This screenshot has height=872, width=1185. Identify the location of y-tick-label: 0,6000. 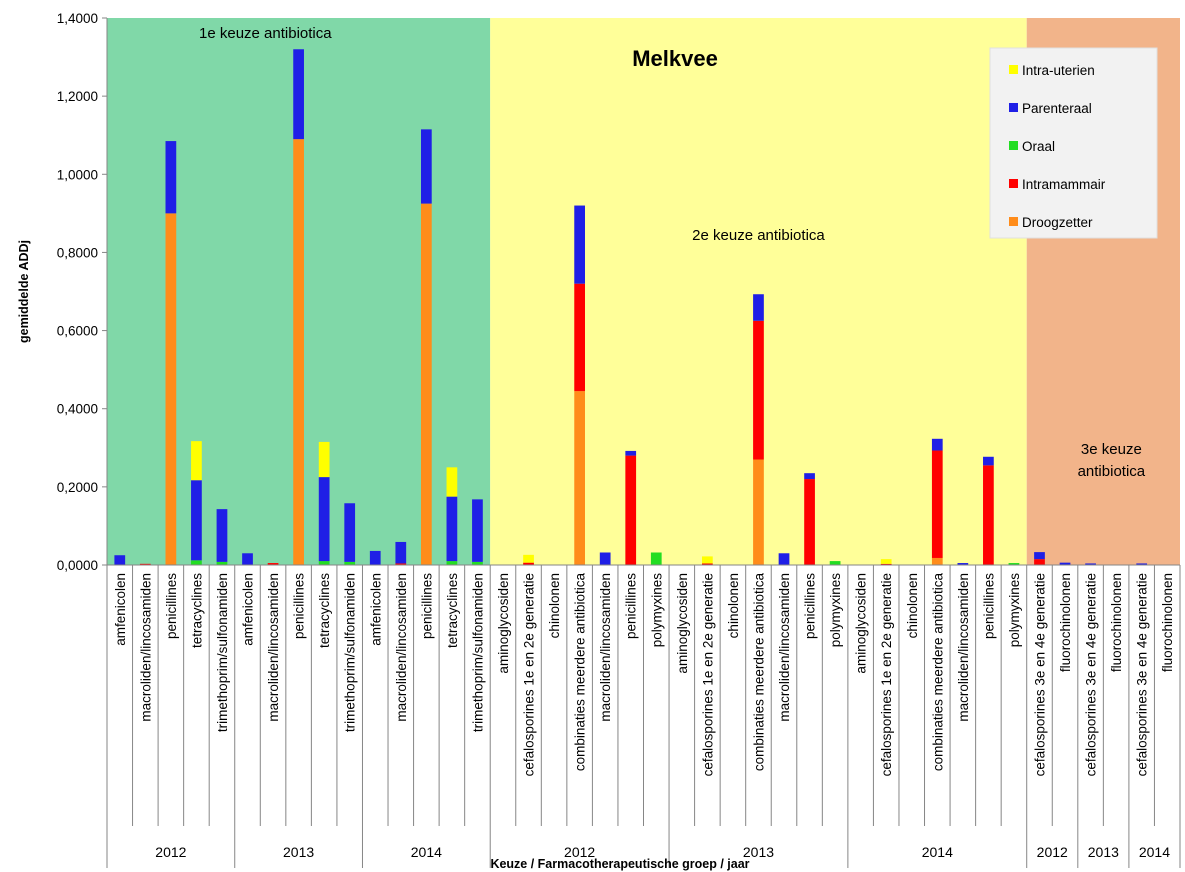
(77, 331).